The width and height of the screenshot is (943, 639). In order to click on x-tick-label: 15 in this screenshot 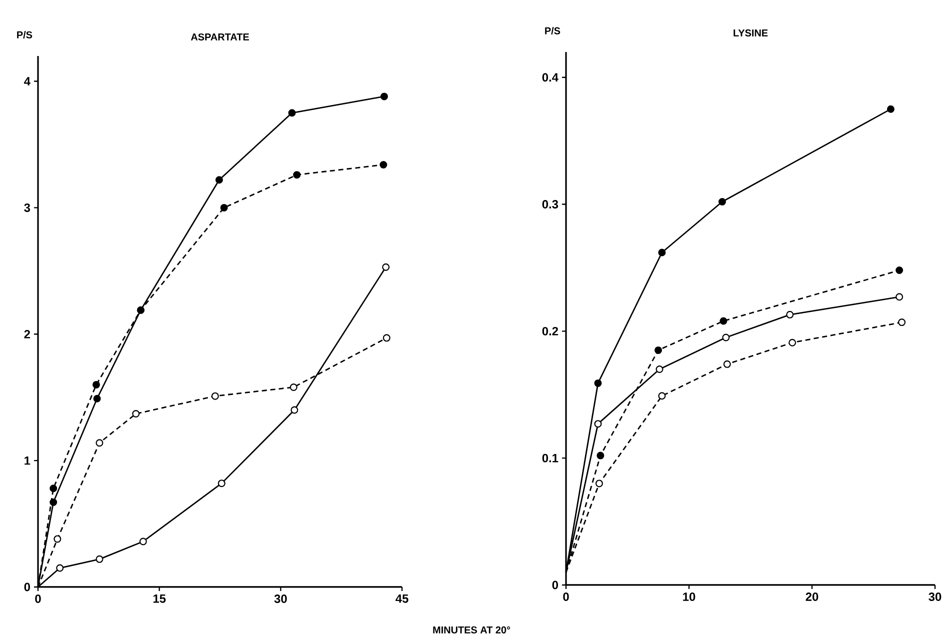, I will do `click(159, 598)`.